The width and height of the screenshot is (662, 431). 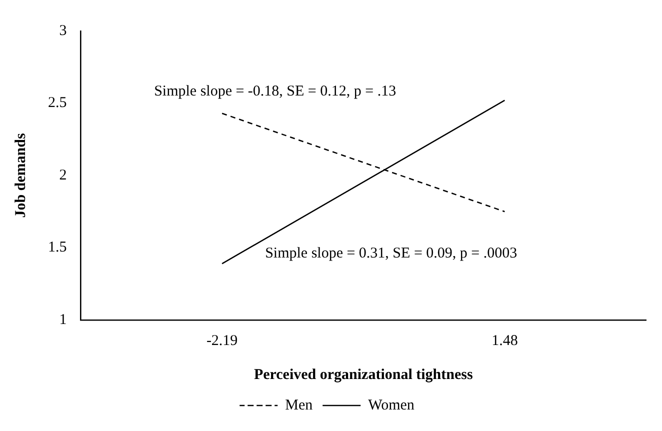 I want to click on x-tick-label: 1.48, so click(x=505, y=340).